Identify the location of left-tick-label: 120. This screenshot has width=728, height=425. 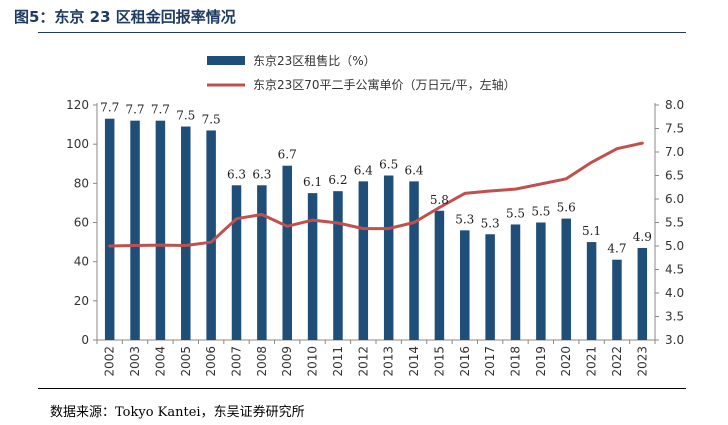
(77, 105).